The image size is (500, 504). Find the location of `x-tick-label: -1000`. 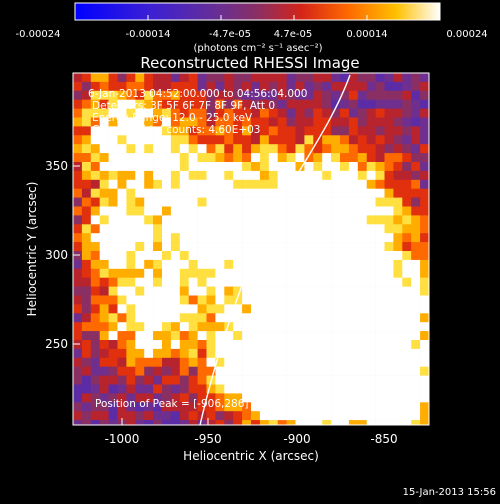

x-tick-label: -1000 is located at coordinates (122, 439).